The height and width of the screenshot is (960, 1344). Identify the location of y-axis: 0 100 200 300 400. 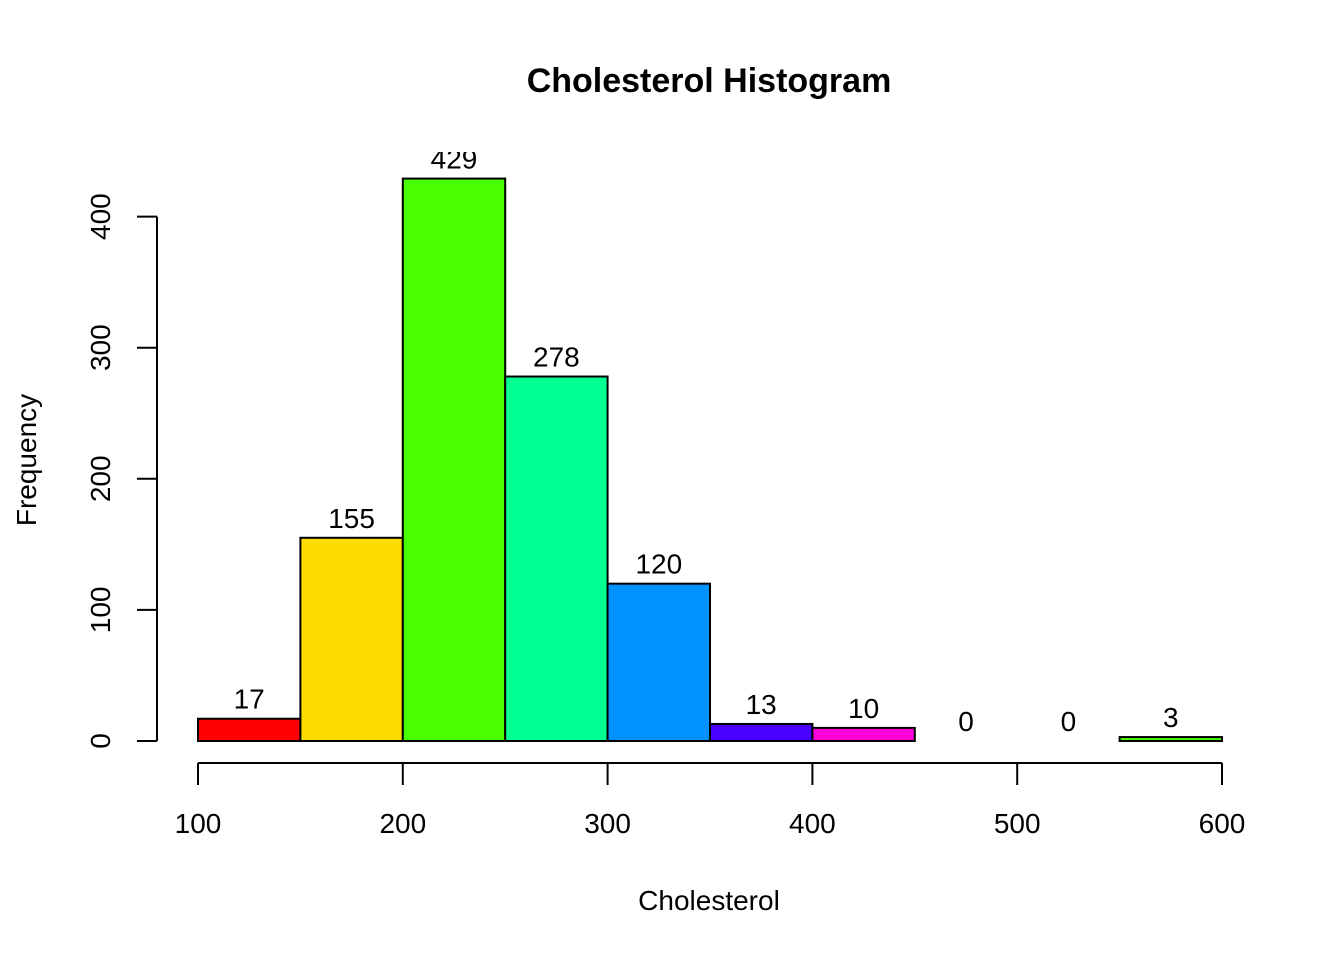
(121, 471).